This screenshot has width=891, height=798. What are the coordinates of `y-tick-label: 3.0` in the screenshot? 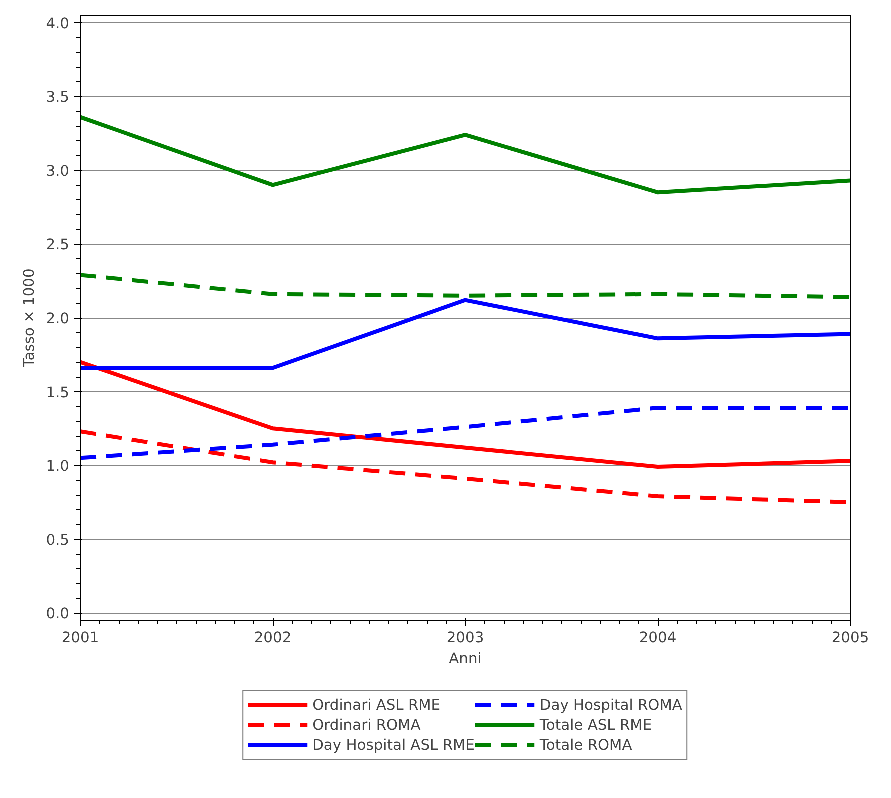 It's located at (58, 171).